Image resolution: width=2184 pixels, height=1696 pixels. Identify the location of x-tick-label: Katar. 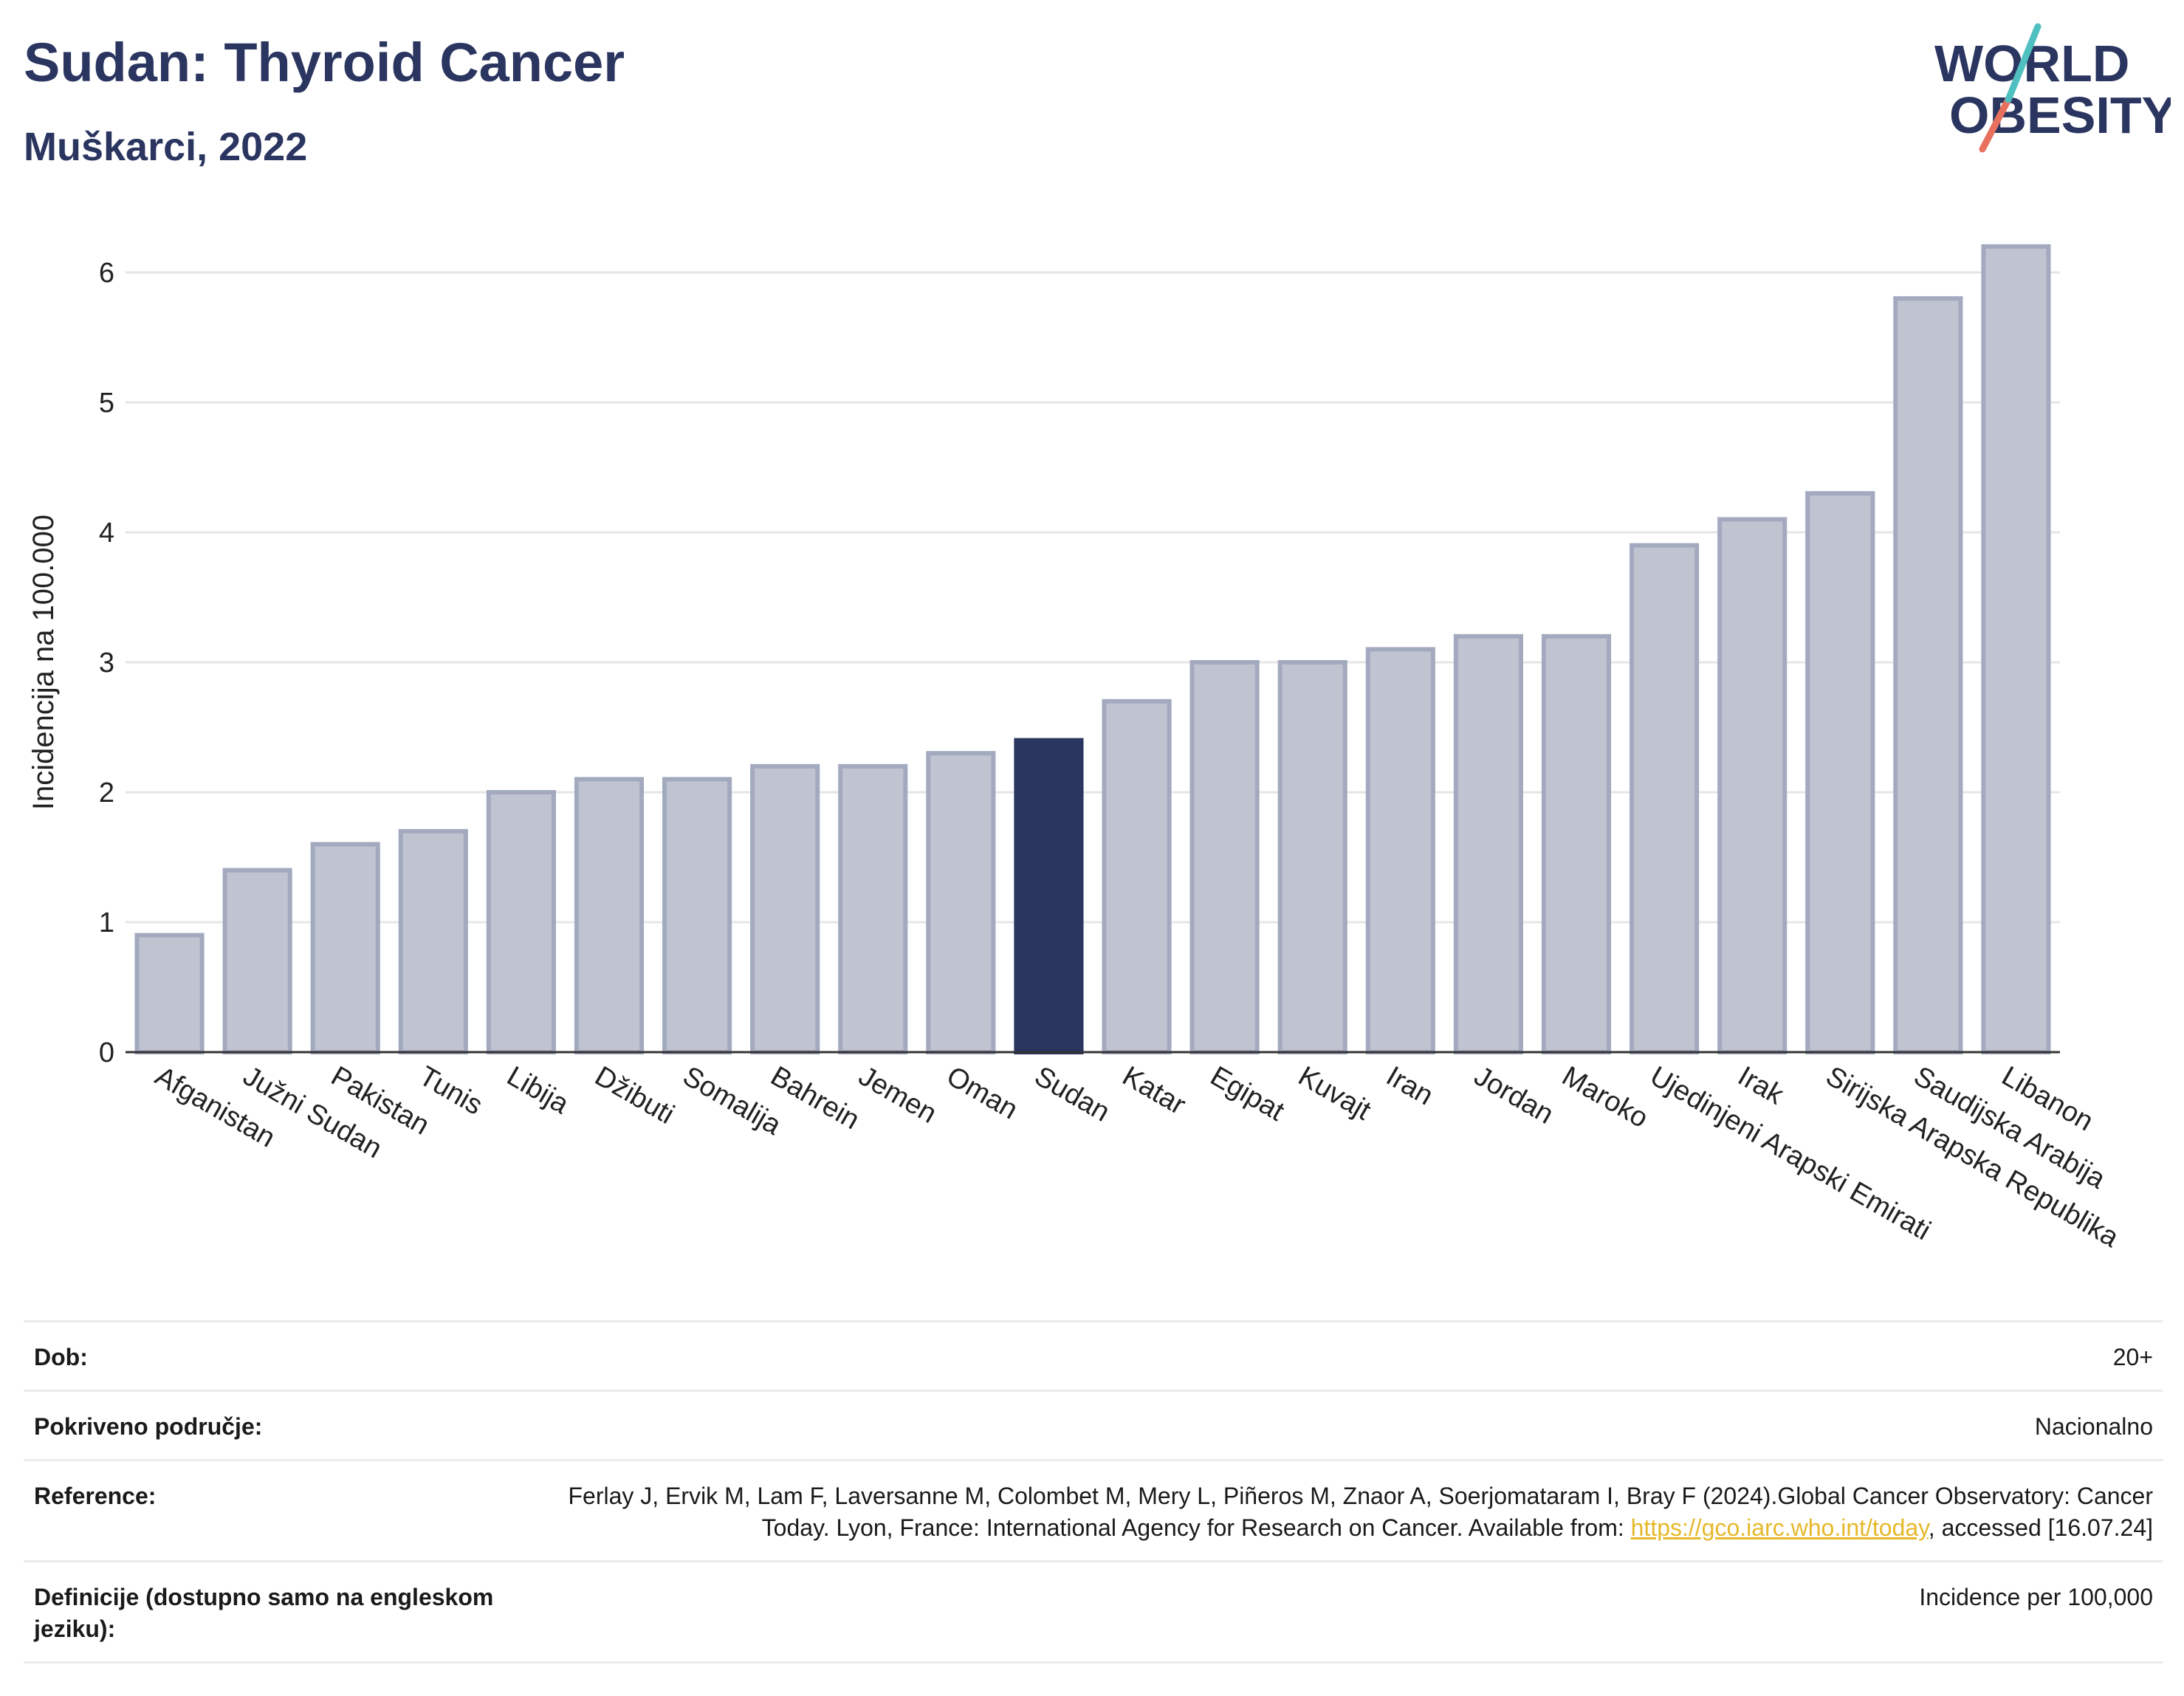
(1154, 1090).